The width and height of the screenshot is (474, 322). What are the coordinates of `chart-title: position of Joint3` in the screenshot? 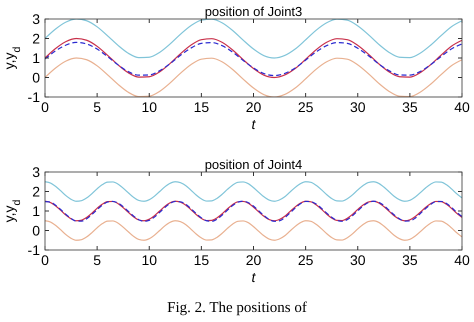 It's located at (253, 11).